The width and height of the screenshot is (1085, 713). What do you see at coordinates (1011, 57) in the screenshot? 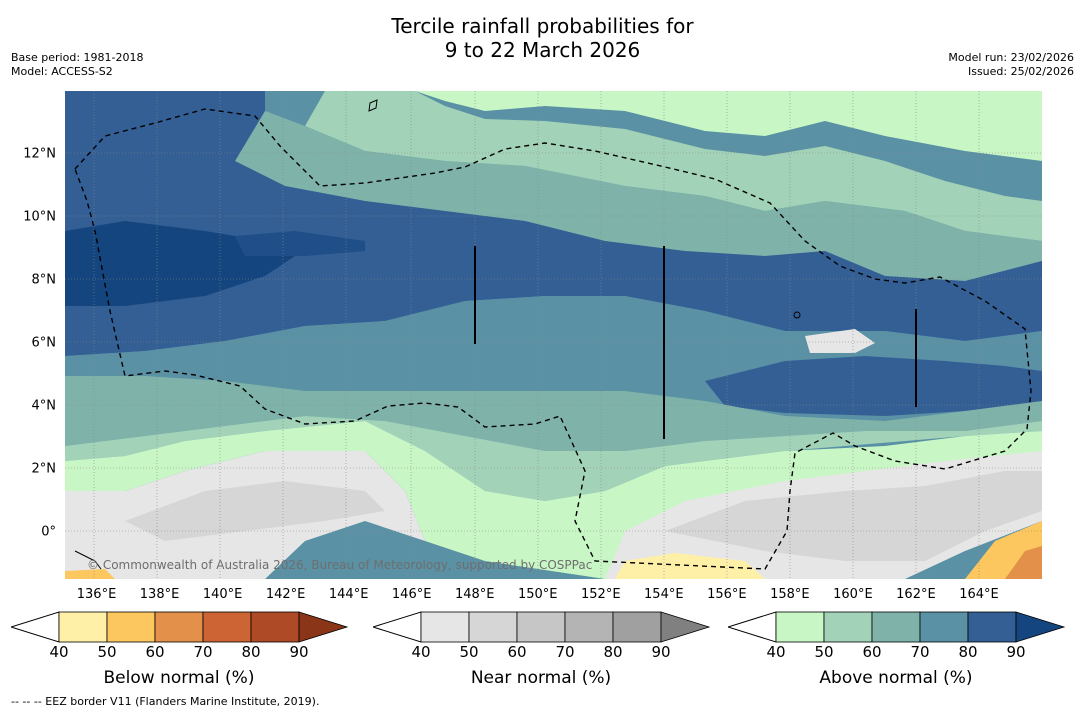
I see `model-run: Model run: 23/02/2026` at bounding box center [1011, 57].